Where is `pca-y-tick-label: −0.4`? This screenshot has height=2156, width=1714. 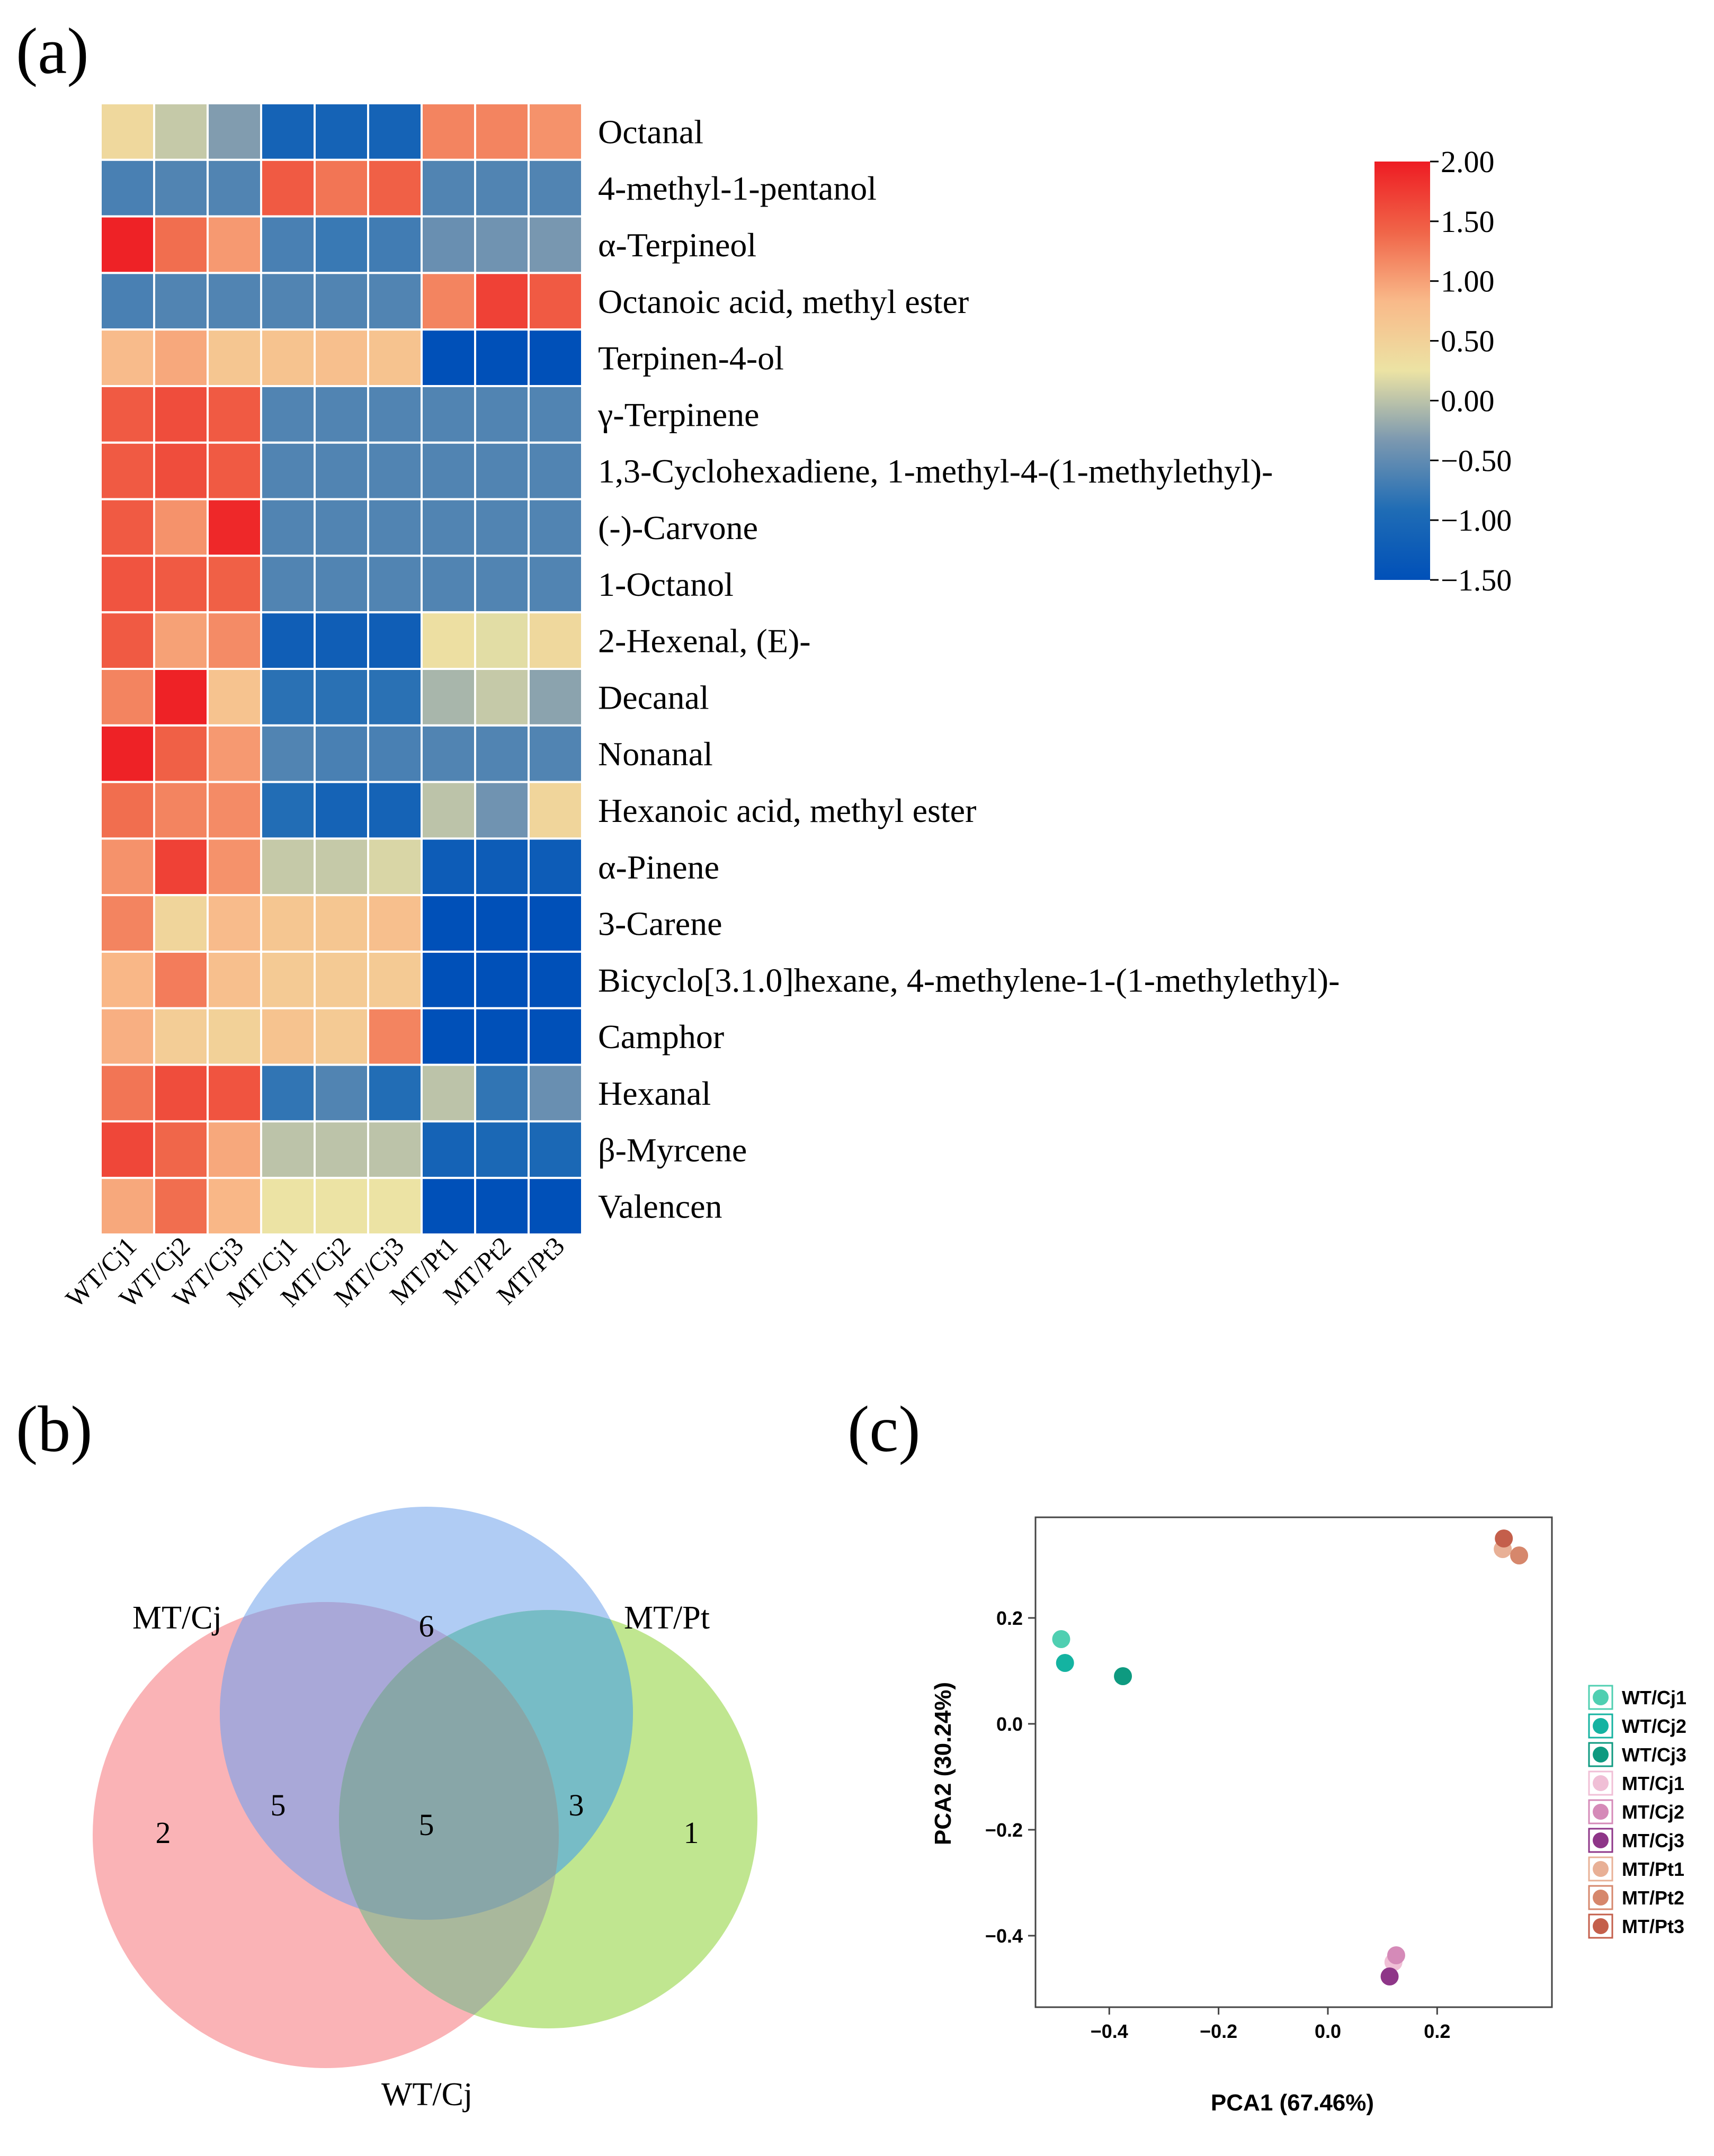
pca-y-tick-label: −0.4 is located at coordinates (1004, 1936).